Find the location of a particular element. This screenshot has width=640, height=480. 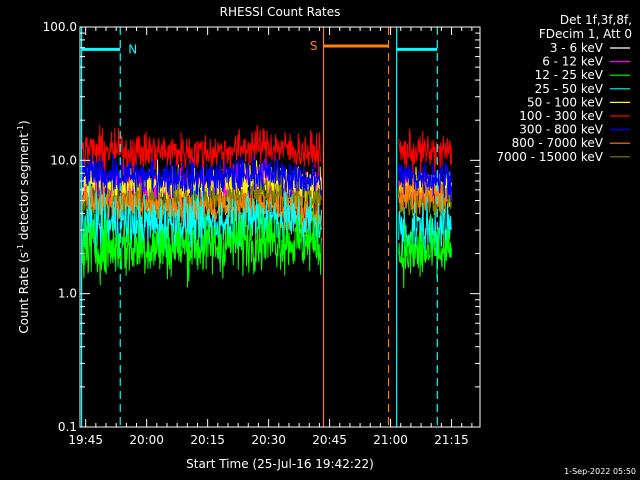

y-axis-label: Count Rate (s-1 detector segment-1) is located at coordinates (23, 226).